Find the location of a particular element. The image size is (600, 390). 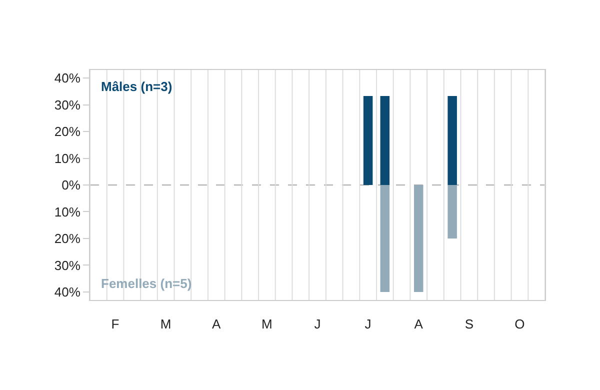

x-tick-label: S is located at coordinates (469, 324).